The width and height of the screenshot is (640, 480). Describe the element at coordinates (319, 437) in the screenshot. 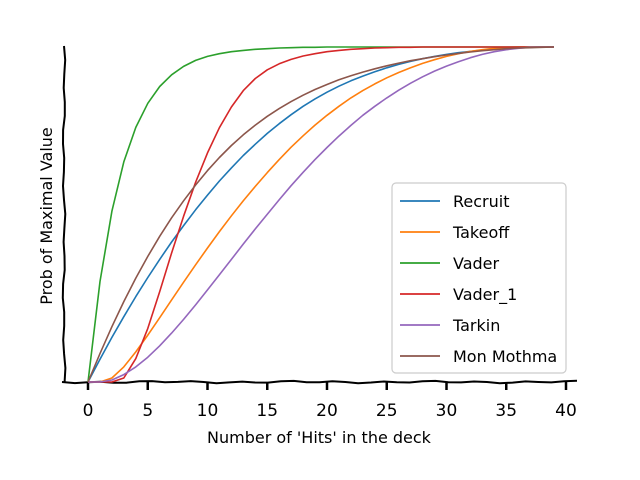

I see `x-axis-label: Number of 'Hits' in the deck` at that location.